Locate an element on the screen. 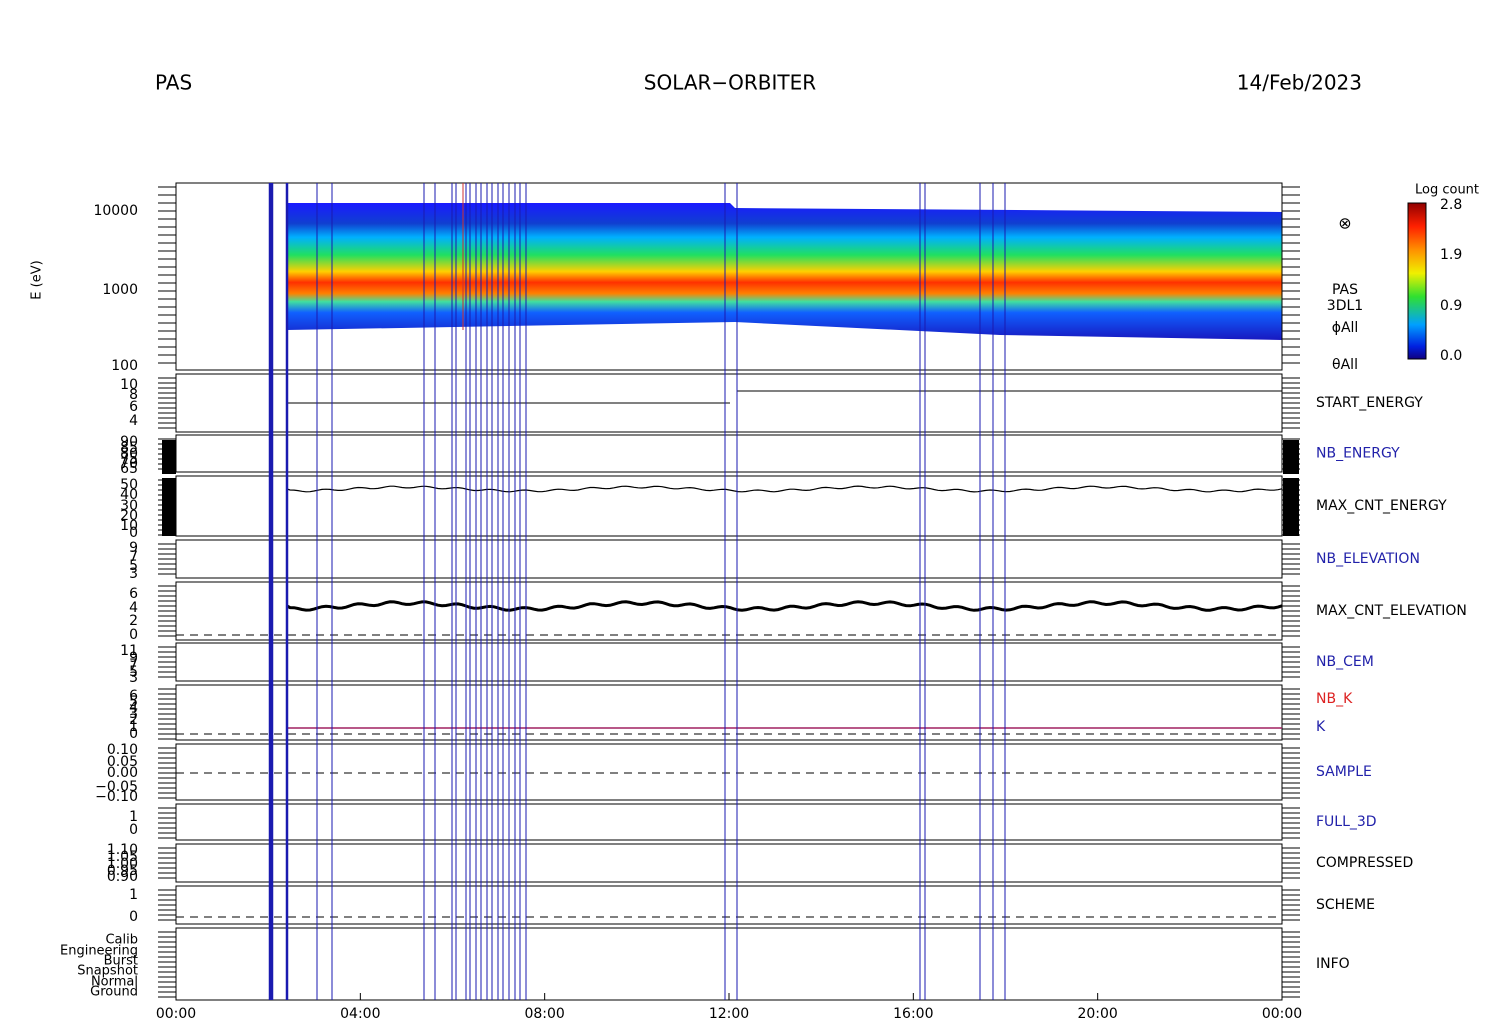  x-tick-label: 20:00 is located at coordinates (1097, 1013).